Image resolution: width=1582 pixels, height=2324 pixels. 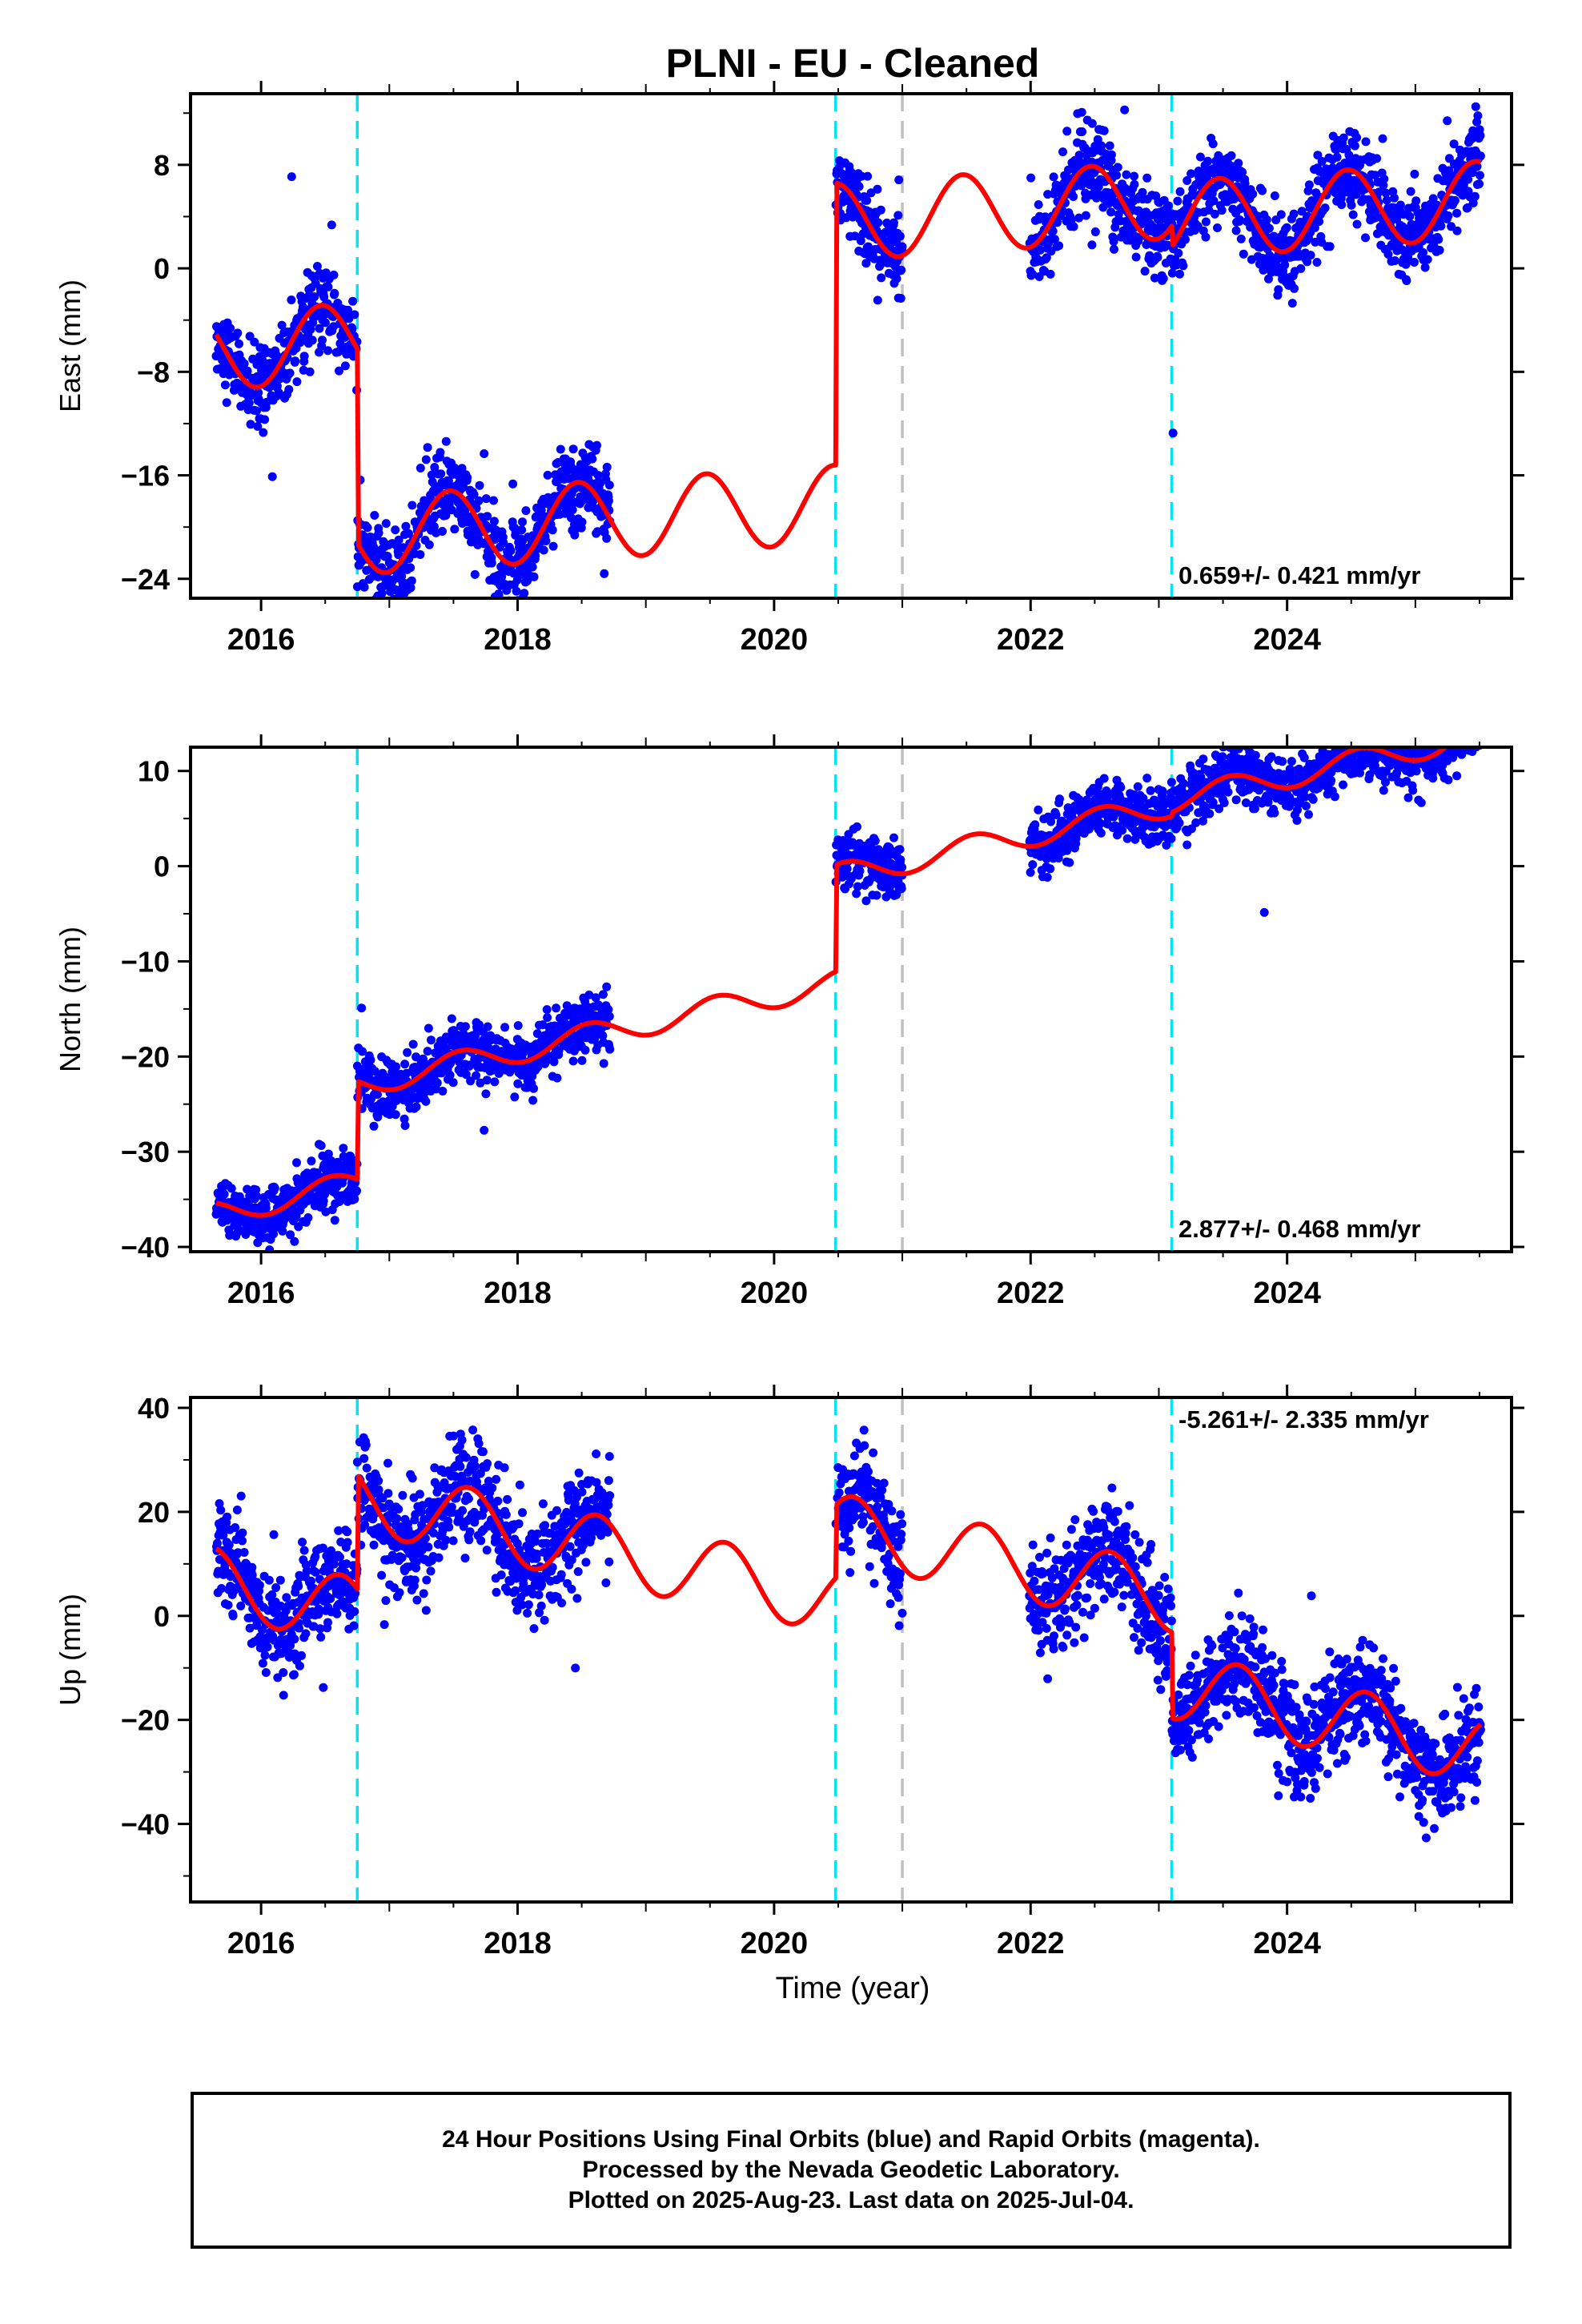 What do you see at coordinates (145, 477) in the screenshot?
I see `y-tick-label: −16` at bounding box center [145, 477].